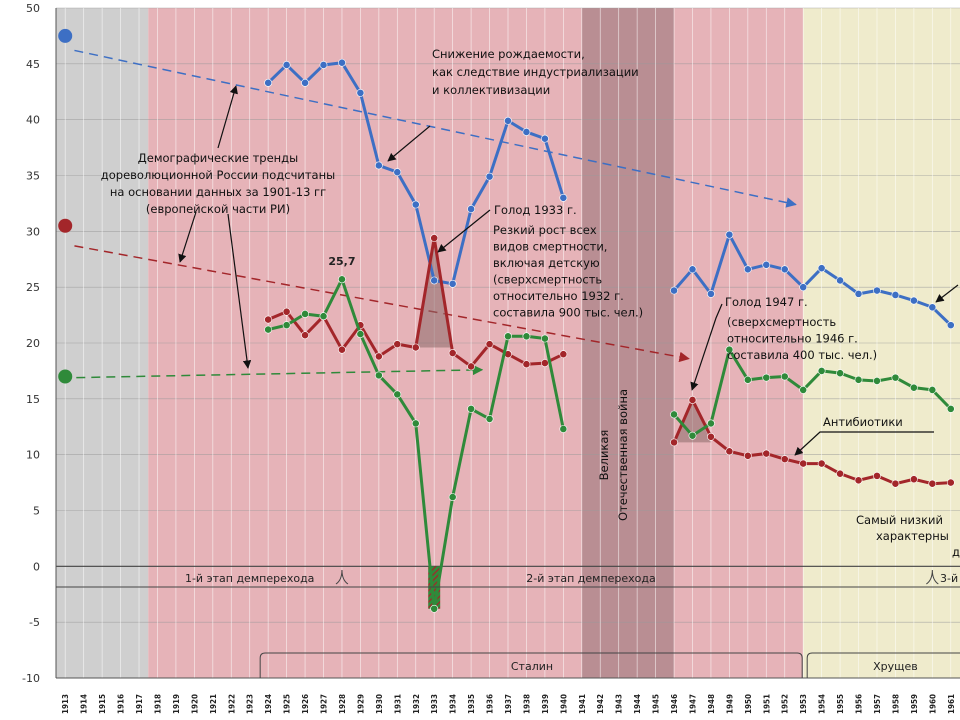 The image size is (960, 720). What do you see at coordinates (218, 175) in the screenshot?
I see `pre-rev-note-line-2: дореволюционной России подсчитаны` at bounding box center [218, 175].